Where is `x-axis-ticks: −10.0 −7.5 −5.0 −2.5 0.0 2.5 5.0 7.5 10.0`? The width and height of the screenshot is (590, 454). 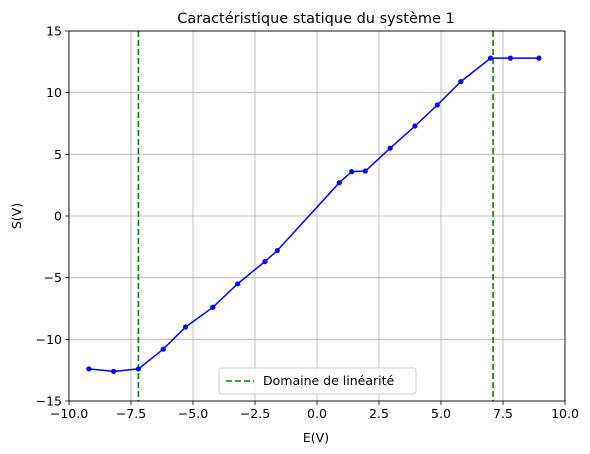 x-axis-ticks: −10.0 −7.5 −5.0 −2.5 0.0 2.5 5.0 7.5 10.0 is located at coordinates (314, 411).